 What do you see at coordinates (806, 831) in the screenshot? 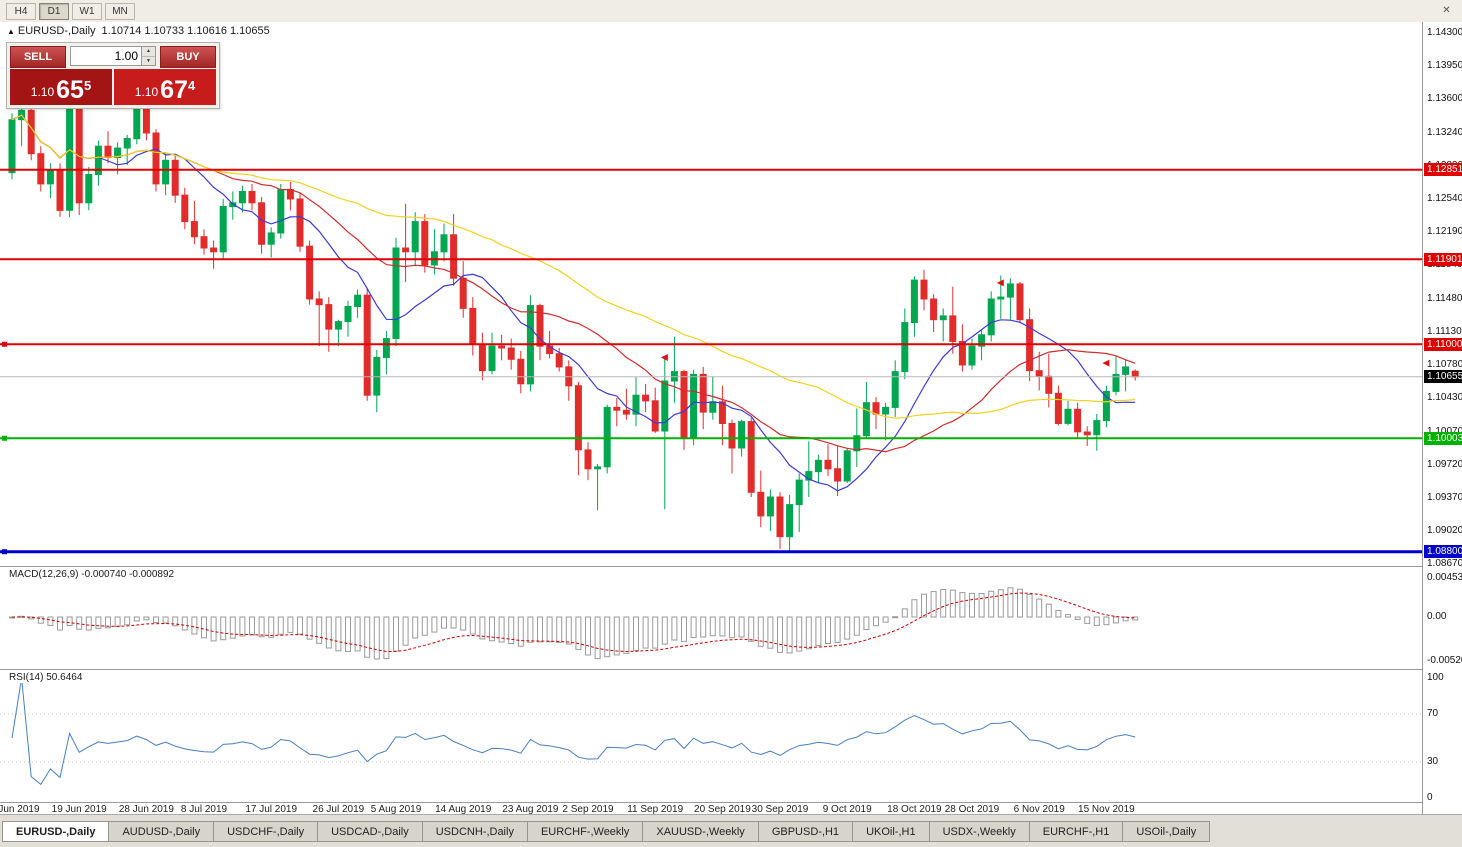
I see `tab-gbpusd-h1: GBPUSD-,H1` at bounding box center [806, 831].